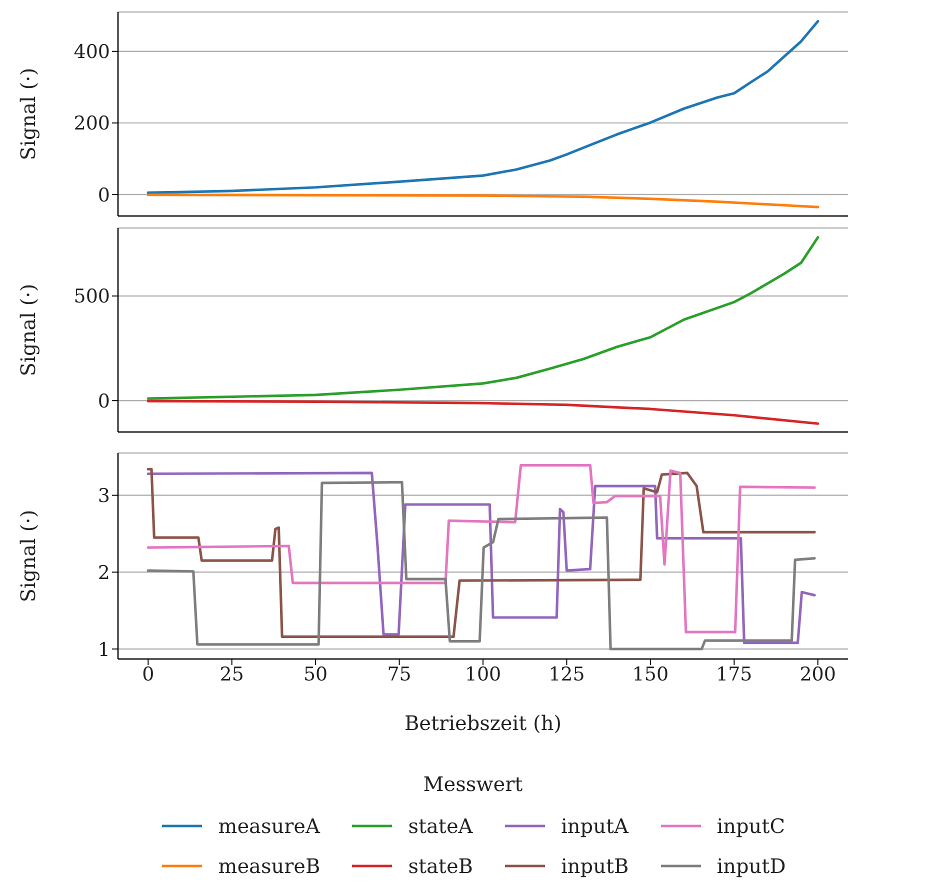 The width and height of the screenshot is (945, 894). Describe the element at coordinates (269, 866) in the screenshot. I see `legend-label: measureB` at that location.